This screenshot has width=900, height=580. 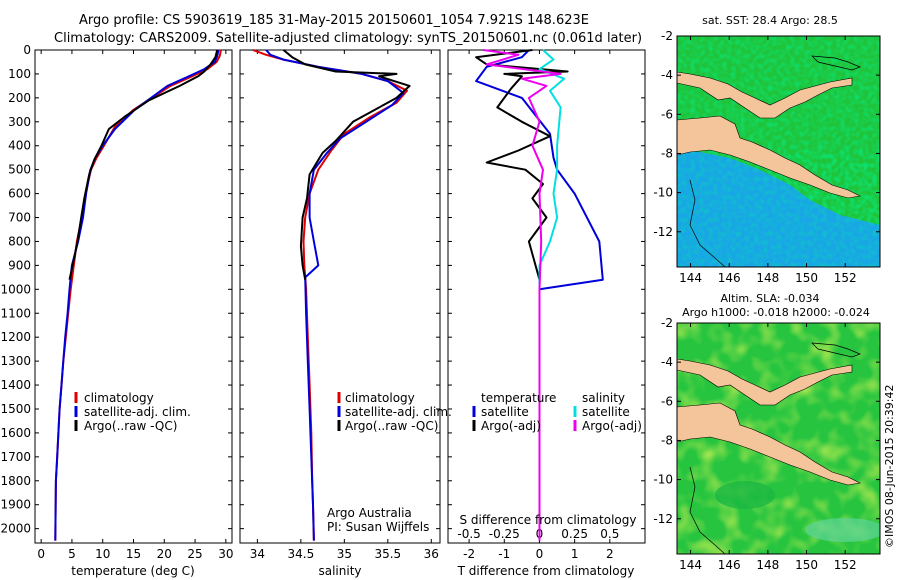 I want to click on y-tick-label: 0, so click(x=27, y=50).